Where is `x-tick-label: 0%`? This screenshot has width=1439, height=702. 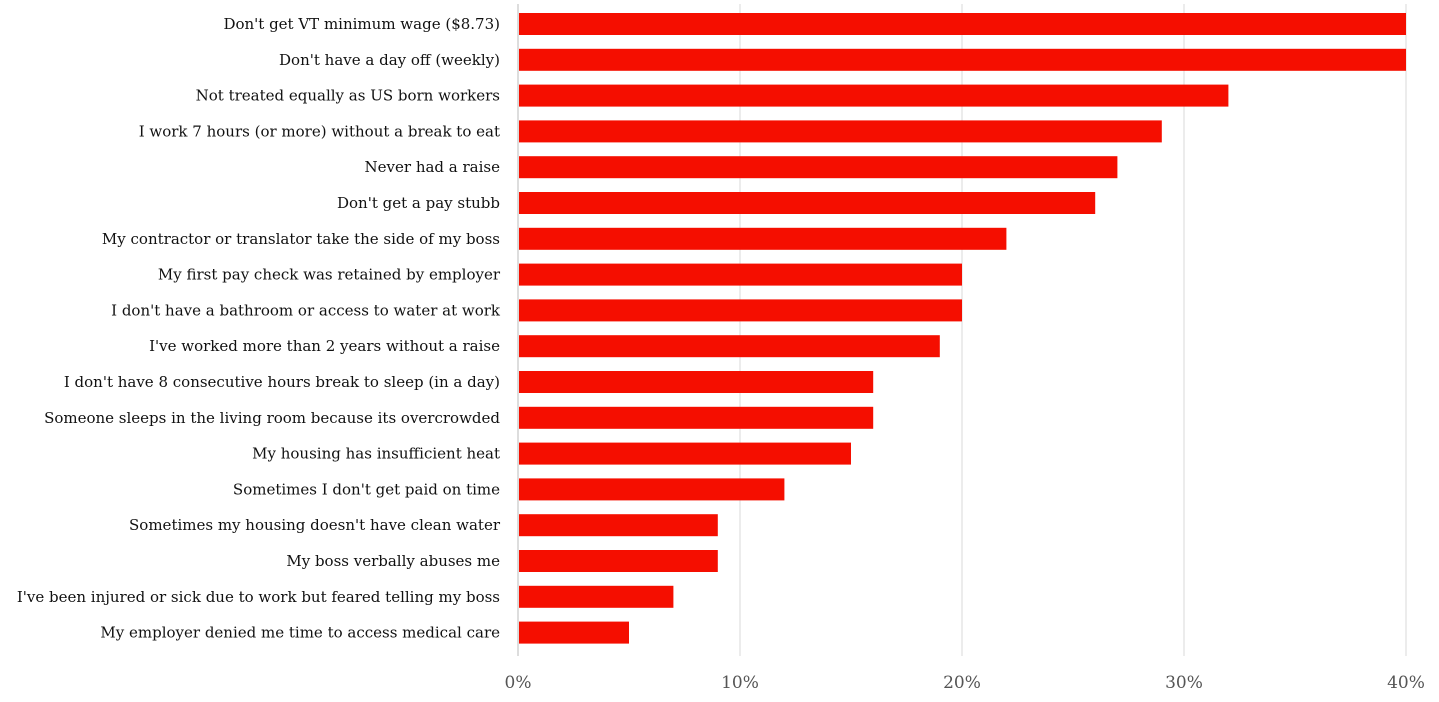
x-tick-label: 0% is located at coordinates (518, 683).